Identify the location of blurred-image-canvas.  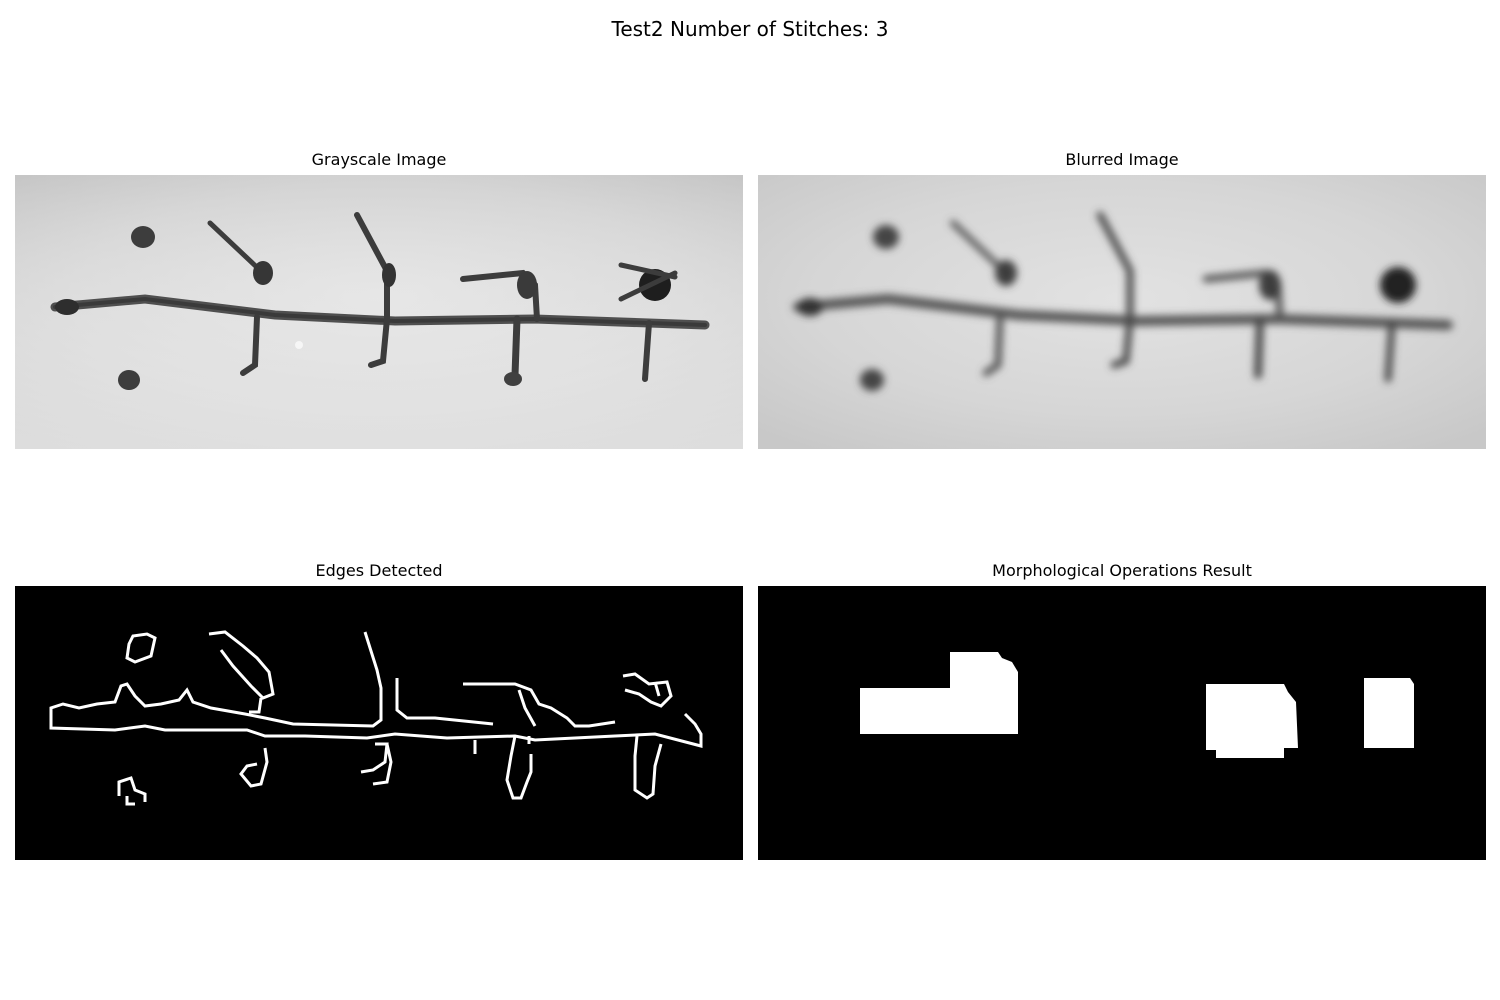
(1122, 312).